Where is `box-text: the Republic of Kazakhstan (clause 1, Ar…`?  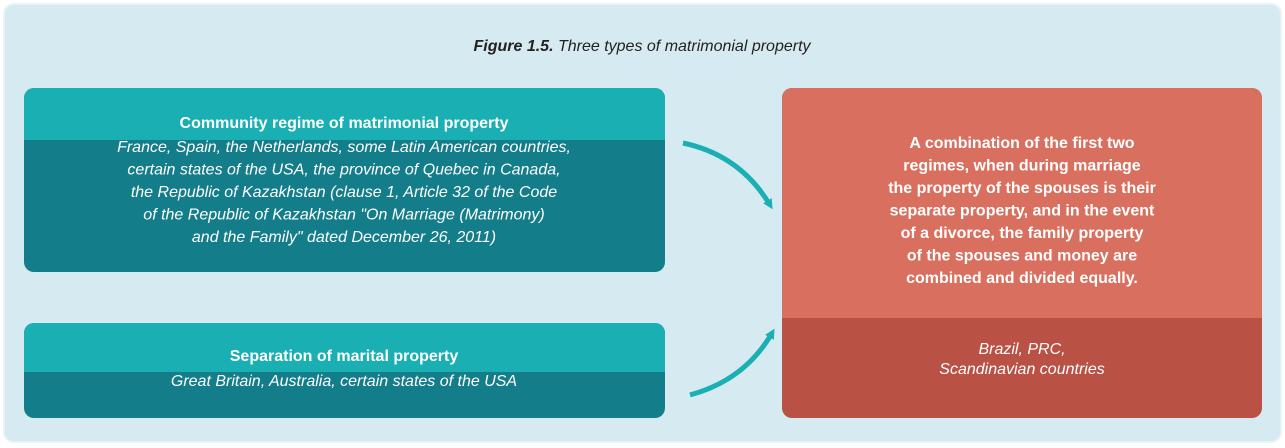
box-text: the Republic of Kazakhstan (clause 1, Ar… is located at coordinates (344, 192).